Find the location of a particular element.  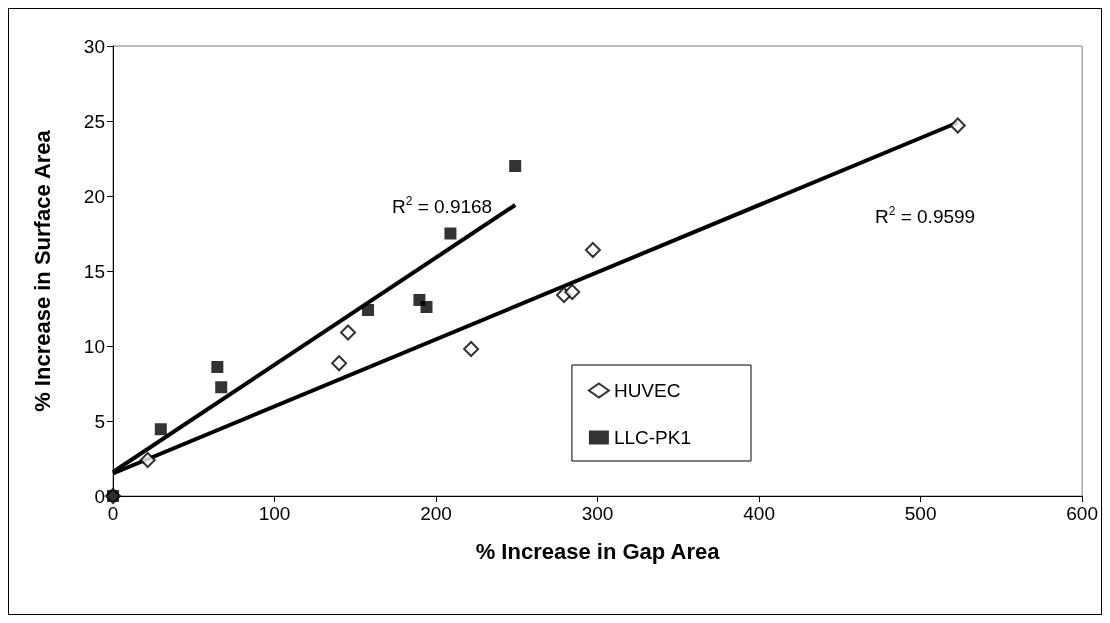

y-tick-label: 15 is located at coordinates (94, 271).